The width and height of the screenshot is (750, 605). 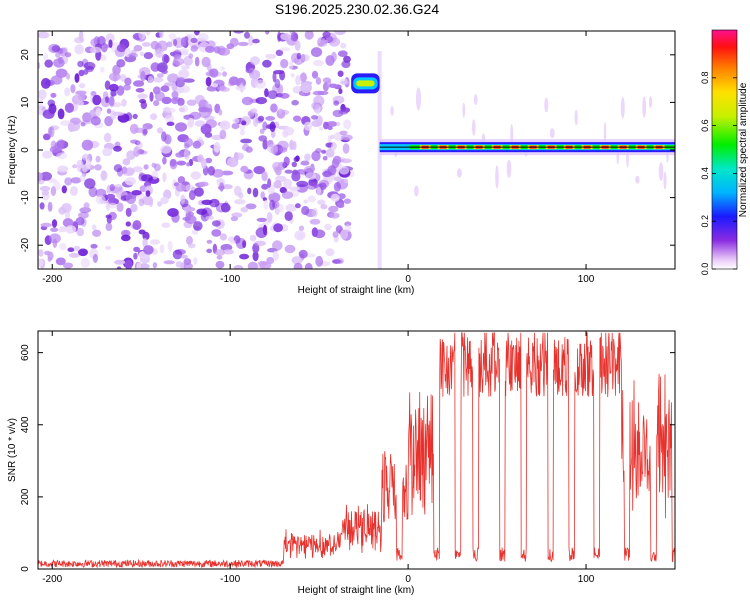 What do you see at coordinates (586, 279) in the screenshot?
I see `x-tick-label: 100` at bounding box center [586, 279].